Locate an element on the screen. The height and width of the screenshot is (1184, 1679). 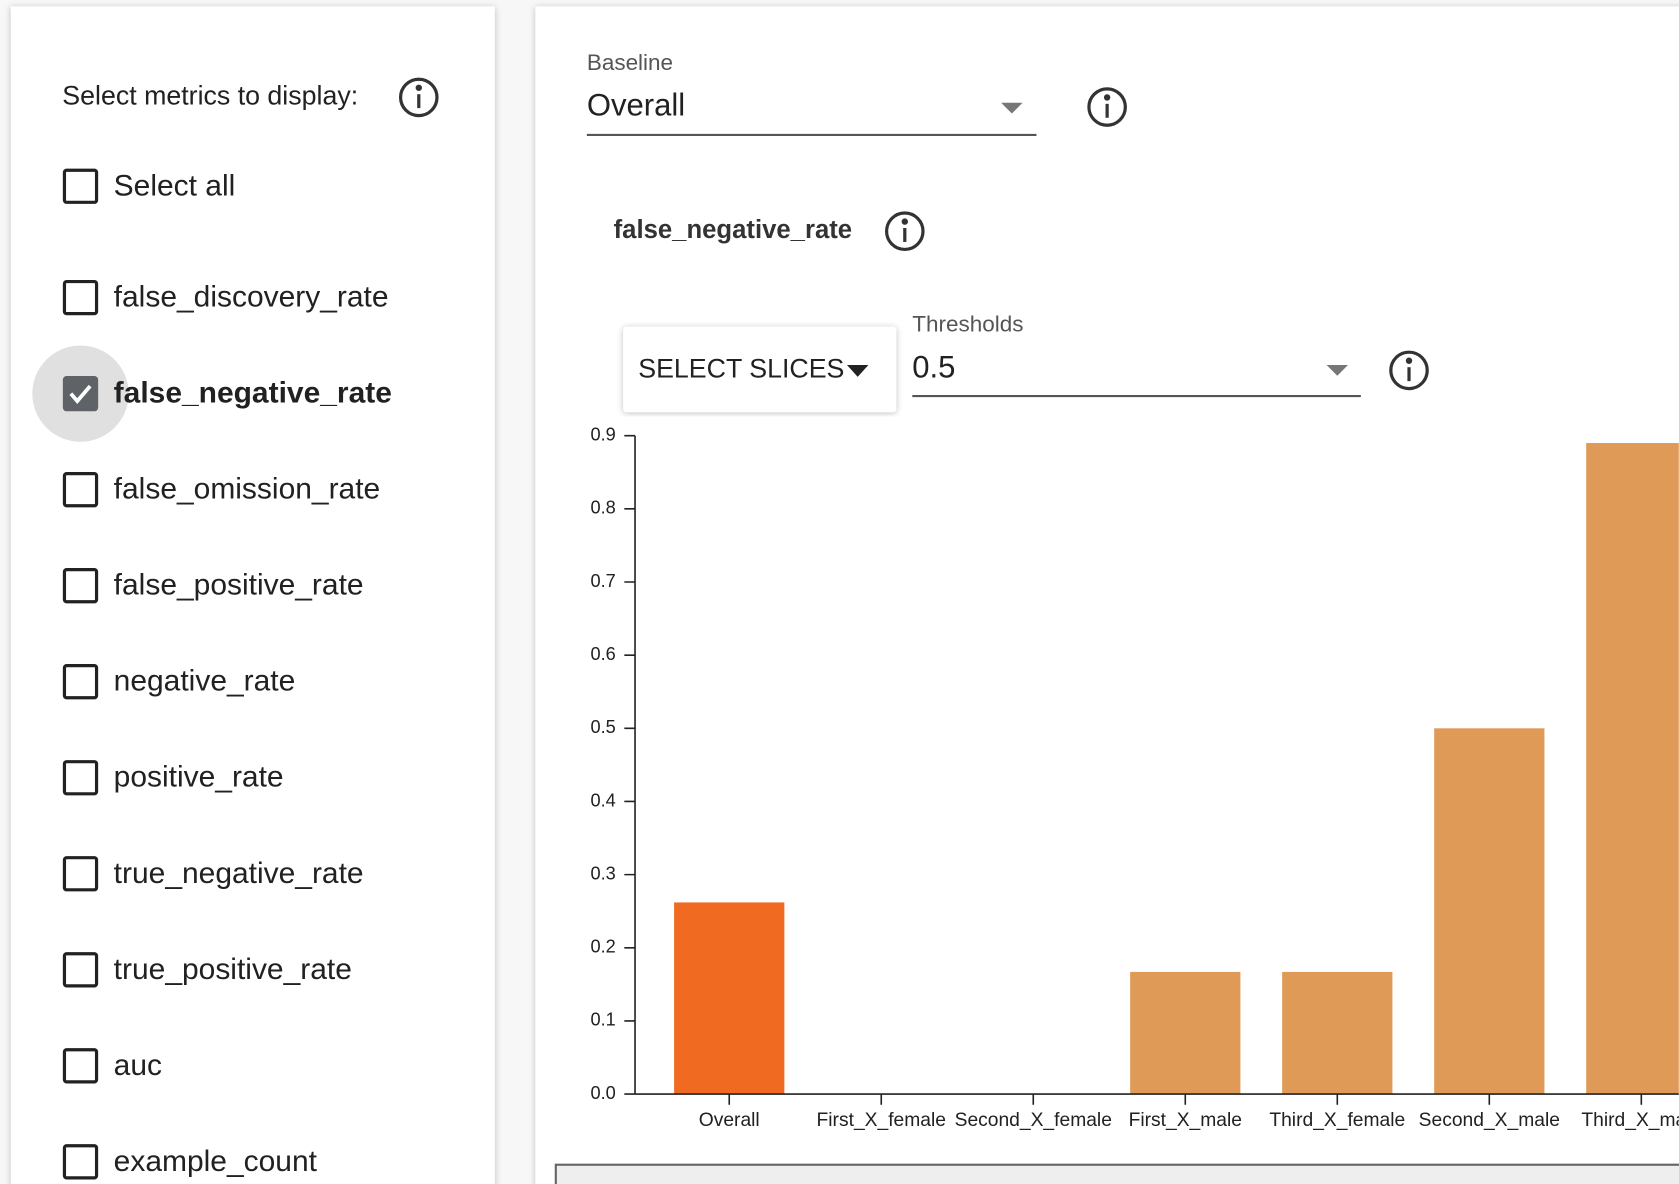
checkbox-label: false_negative_rate is located at coordinates (253, 393).